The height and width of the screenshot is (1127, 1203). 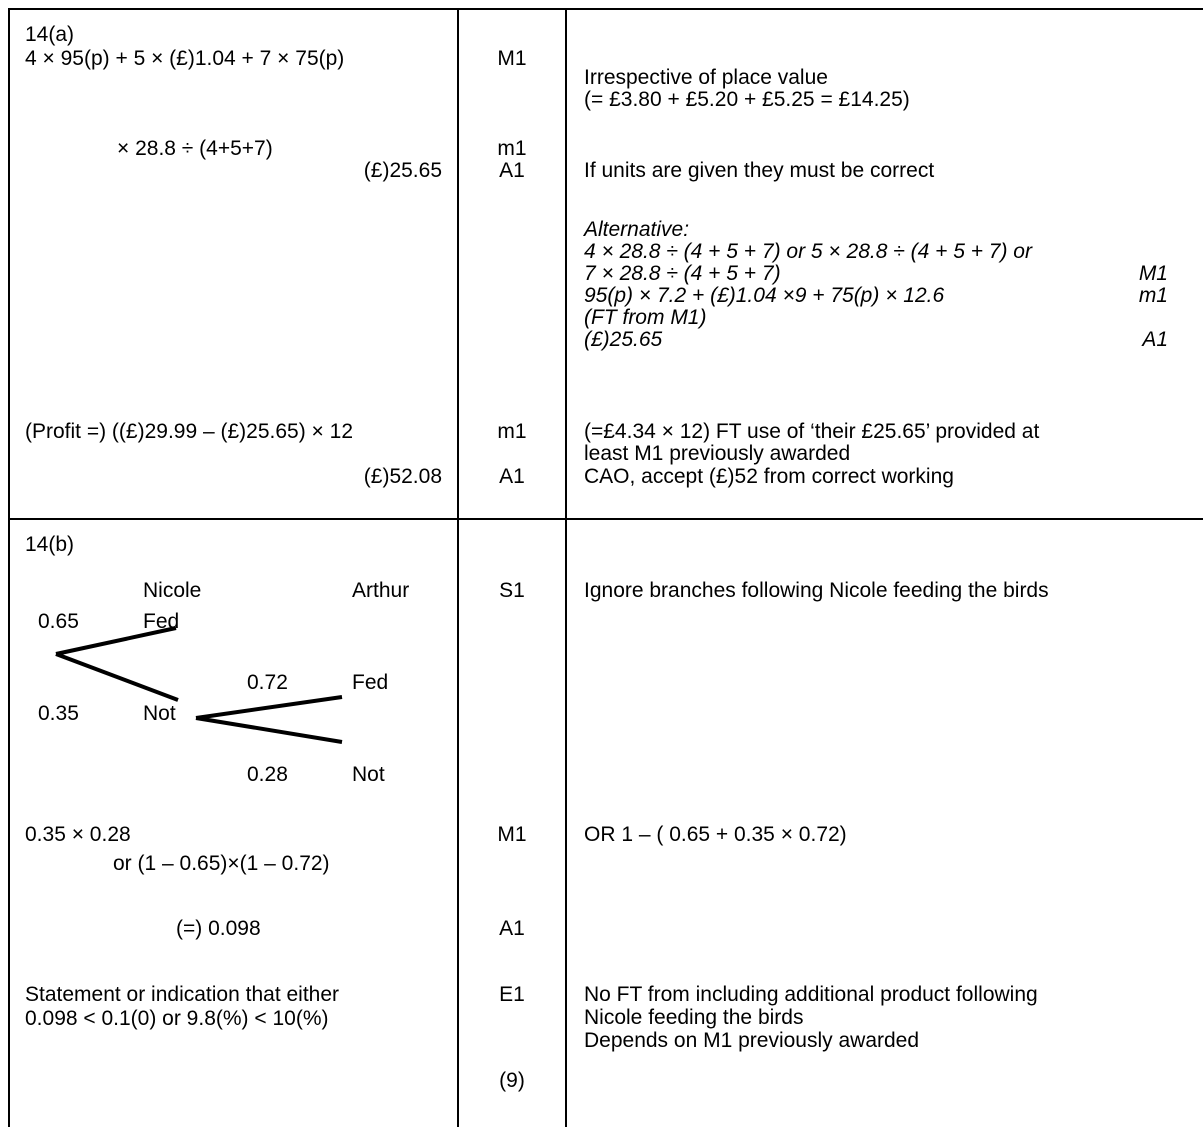 What do you see at coordinates (512, 148) in the screenshot?
I see `mark-a-2: m1` at bounding box center [512, 148].